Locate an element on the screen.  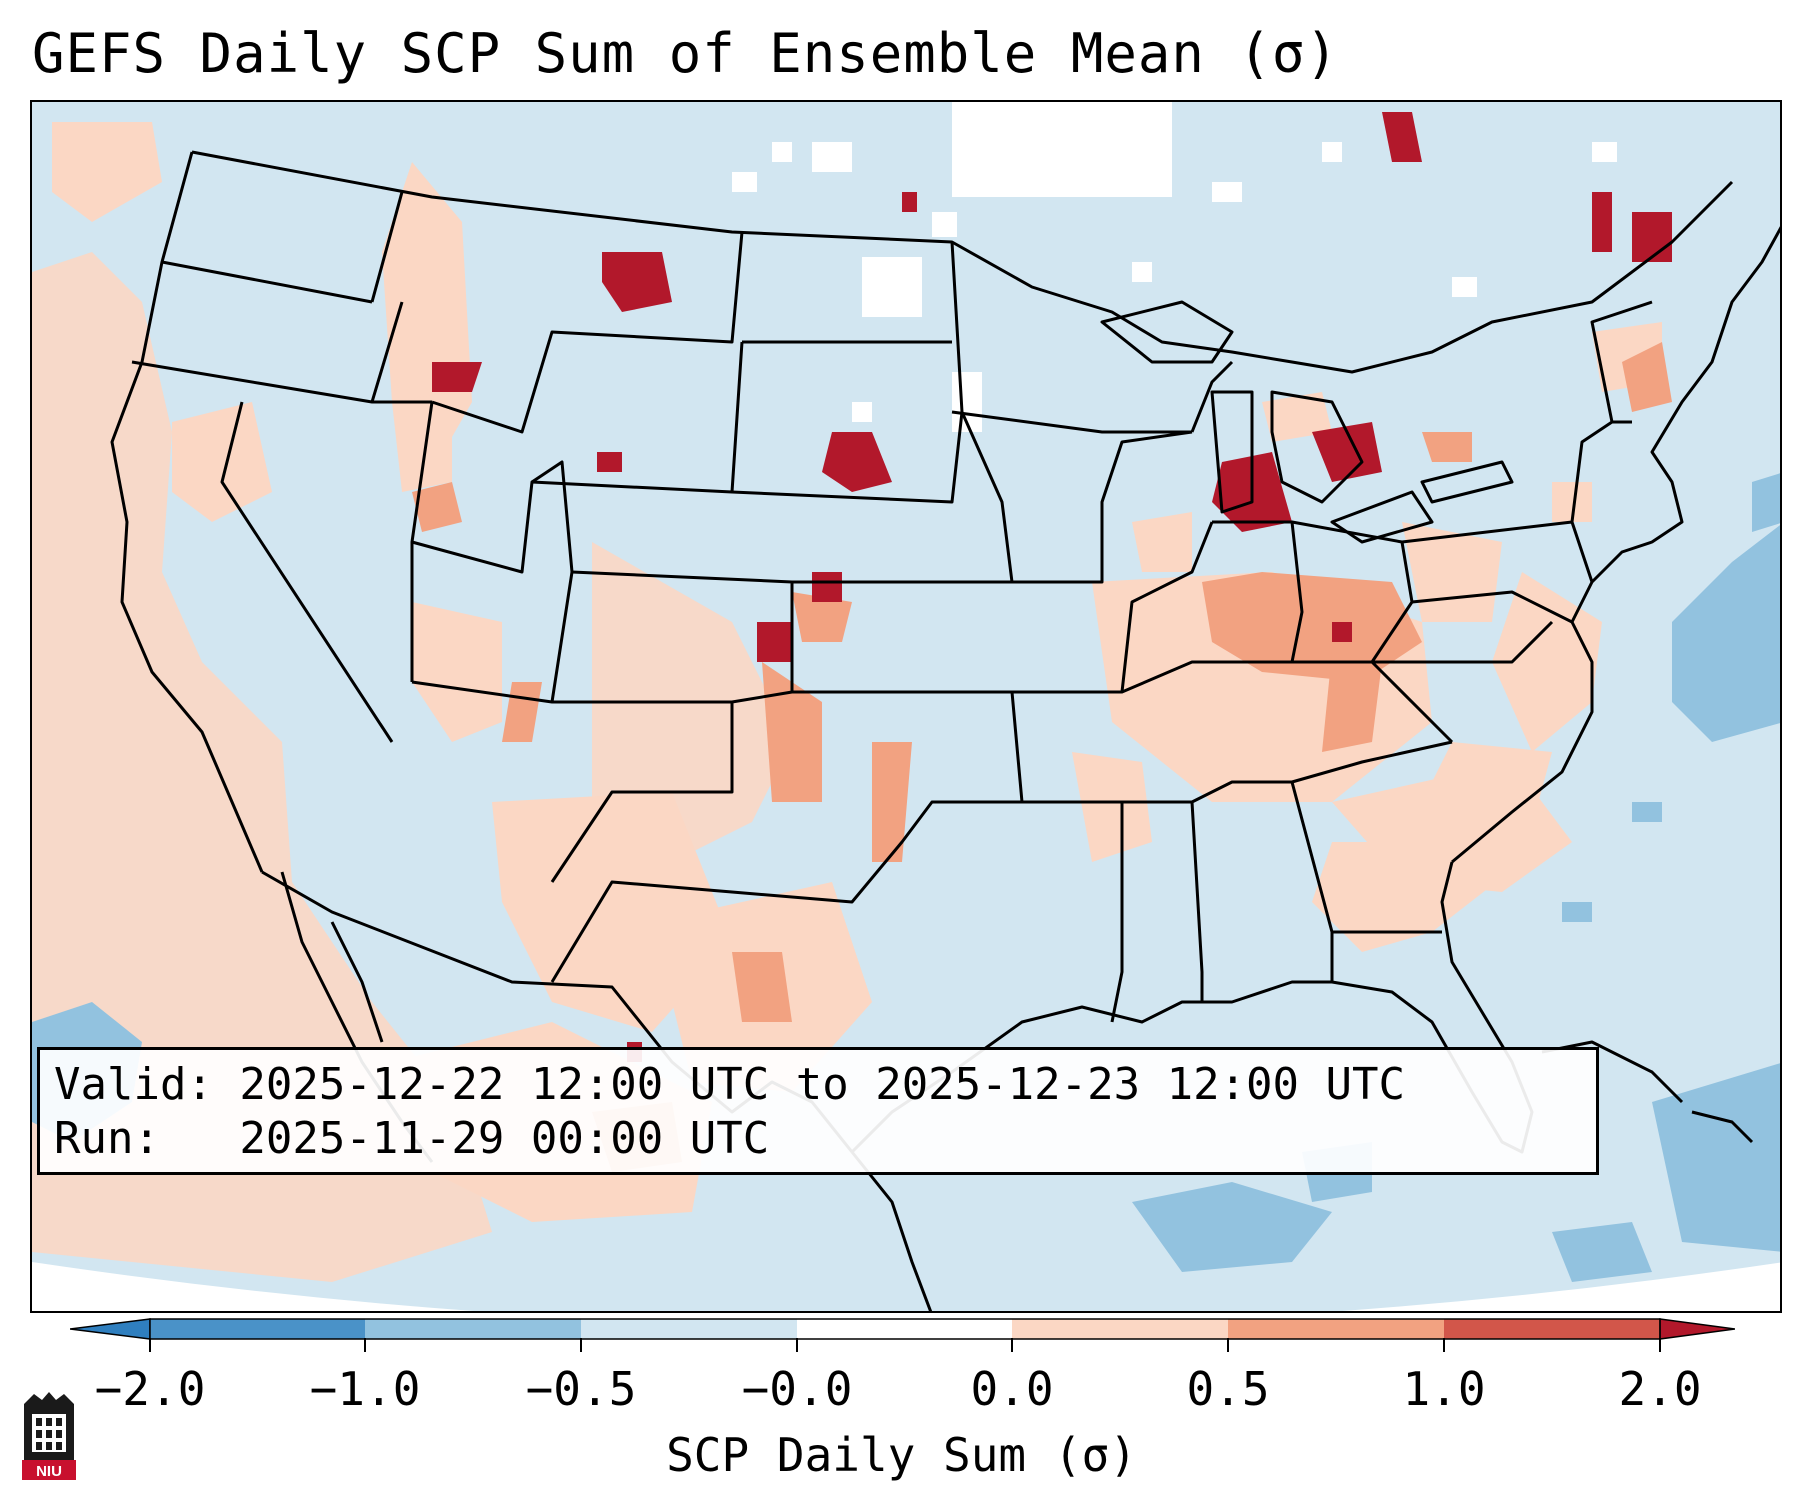
colorbar-extend-low is located at coordinates (110, 1329).